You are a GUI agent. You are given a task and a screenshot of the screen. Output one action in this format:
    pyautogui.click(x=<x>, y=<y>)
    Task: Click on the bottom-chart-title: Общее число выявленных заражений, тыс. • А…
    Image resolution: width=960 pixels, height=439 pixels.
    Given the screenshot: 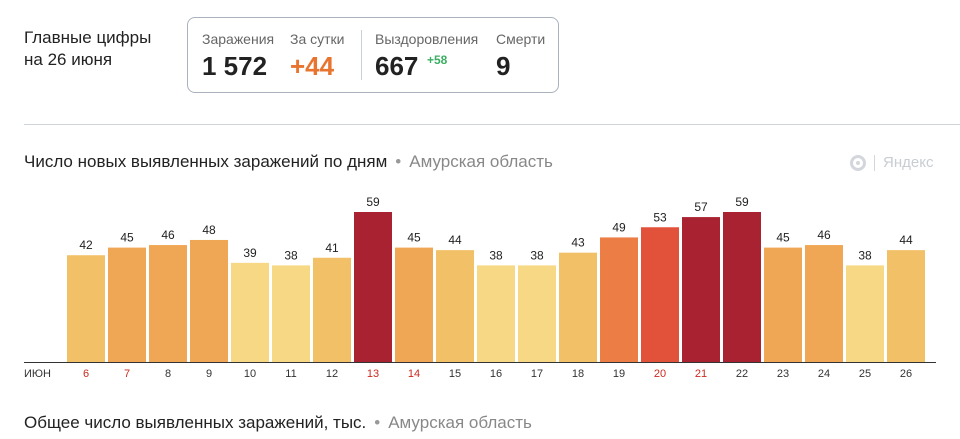 What is the action you would take?
    pyautogui.click(x=278, y=423)
    